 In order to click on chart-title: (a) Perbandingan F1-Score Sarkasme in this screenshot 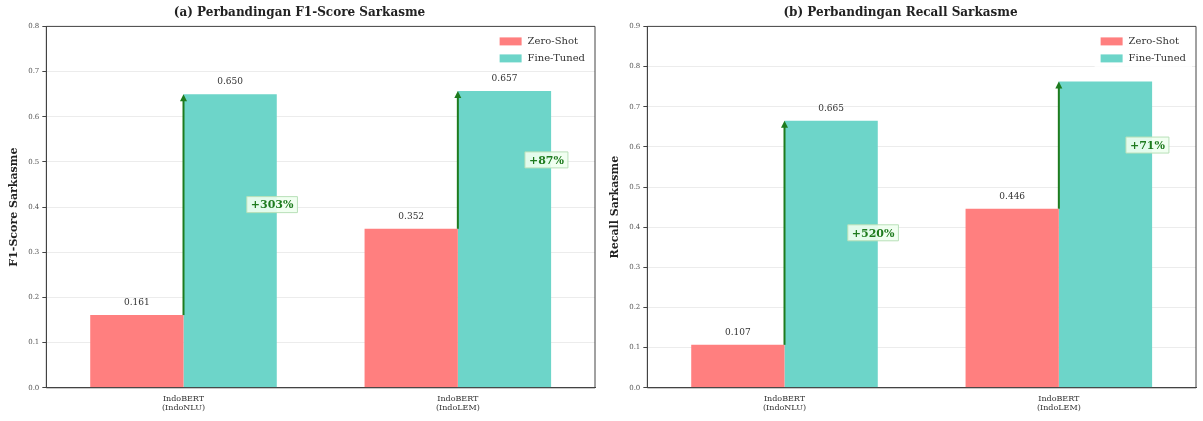, I will do `click(299, 12)`.